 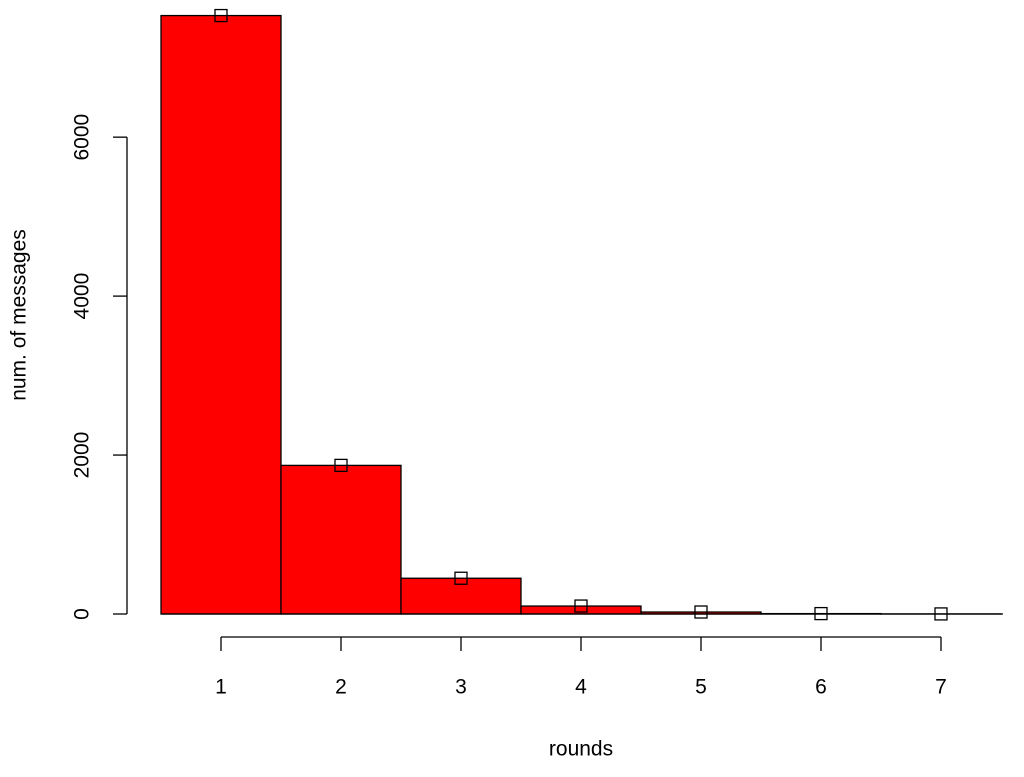 What do you see at coordinates (701, 687) in the screenshot?
I see `x-tick-label: 5` at bounding box center [701, 687].